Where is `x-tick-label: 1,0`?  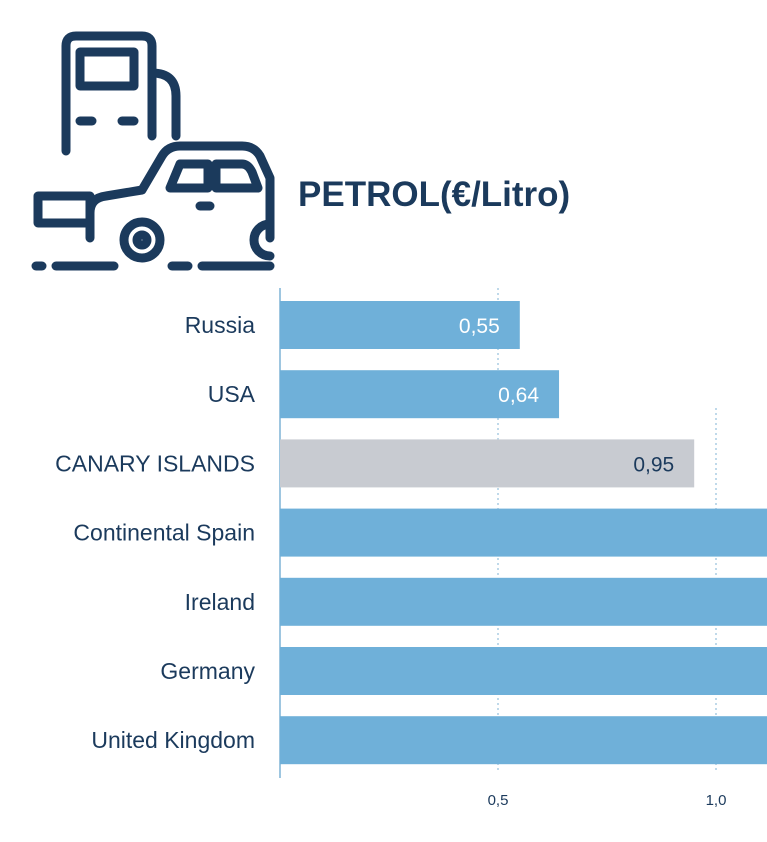 x-tick-label: 1,0 is located at coordinates (716, 800).